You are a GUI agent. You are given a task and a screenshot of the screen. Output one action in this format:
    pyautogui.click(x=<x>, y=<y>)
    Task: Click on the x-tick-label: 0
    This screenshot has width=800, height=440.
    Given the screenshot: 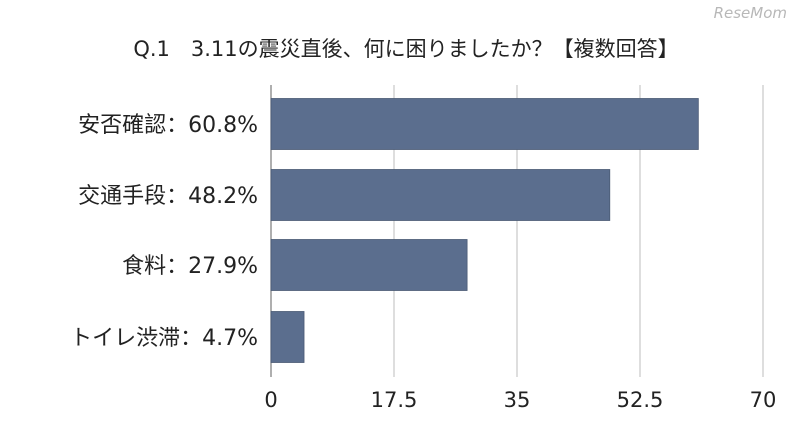 What is the action you would take?
    pyautogui.click(x=270, y=400)
    